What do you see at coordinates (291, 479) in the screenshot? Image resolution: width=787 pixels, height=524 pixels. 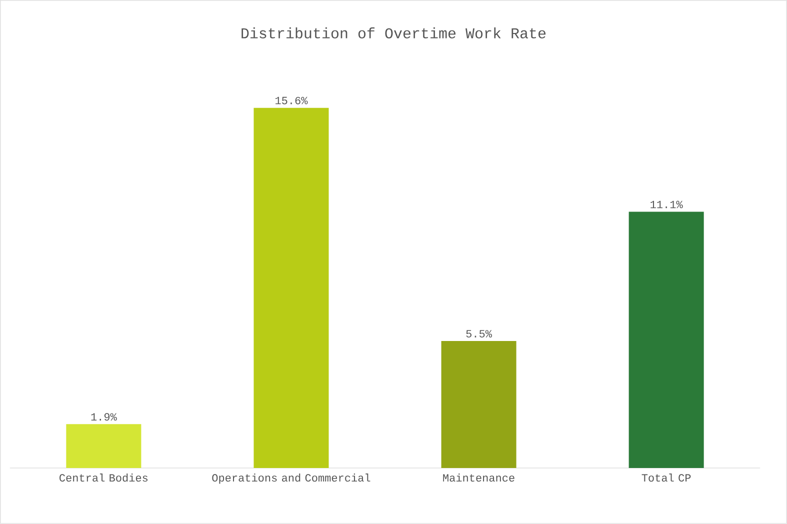 I see `x-tick-label: Operations and Commercial` at bounding box center [291, 479].